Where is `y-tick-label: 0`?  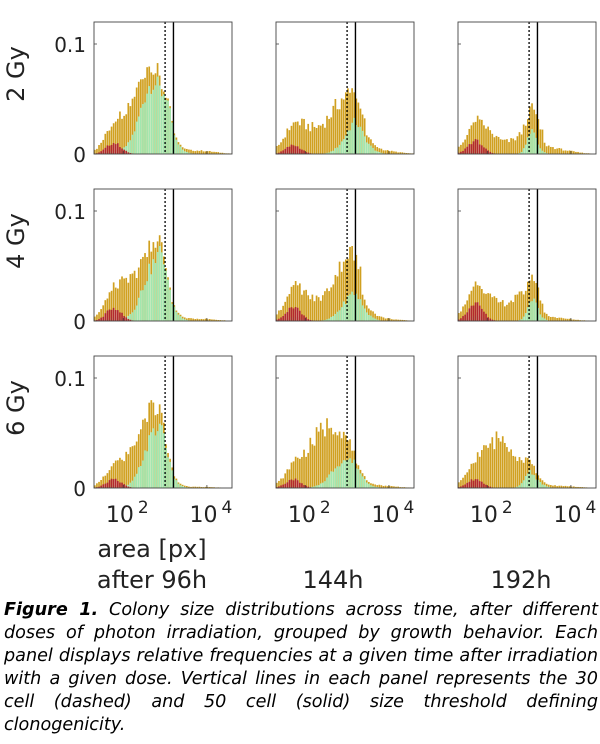
y-tick-label: 0 is located at coordinates (79, 322).